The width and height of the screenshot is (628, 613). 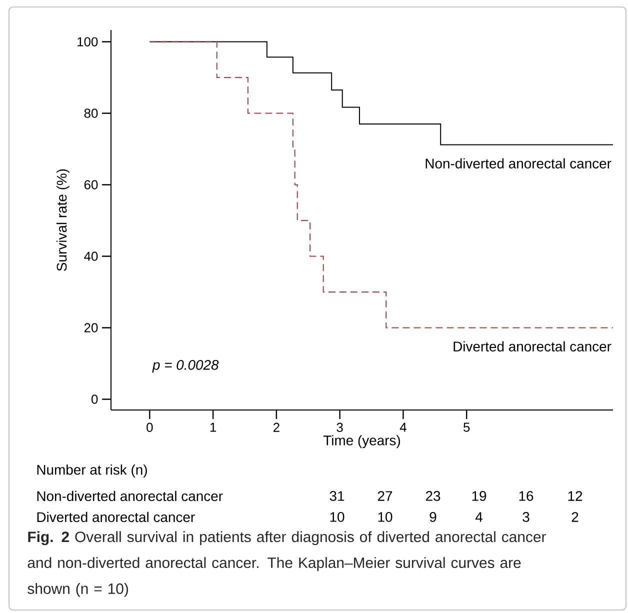 I want to click on x-tick-label: 2, so click(x=276, y=427).